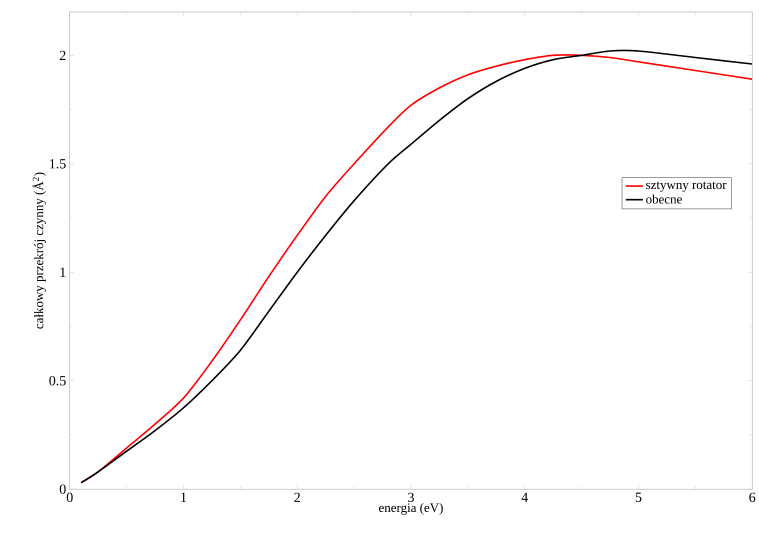 The width and height of the screenshot is (759, 534). What do you see at coordinates (58, 164) in the screenshot?
I see `y-tick-label: 1.5` at bounding box center [58, 164].